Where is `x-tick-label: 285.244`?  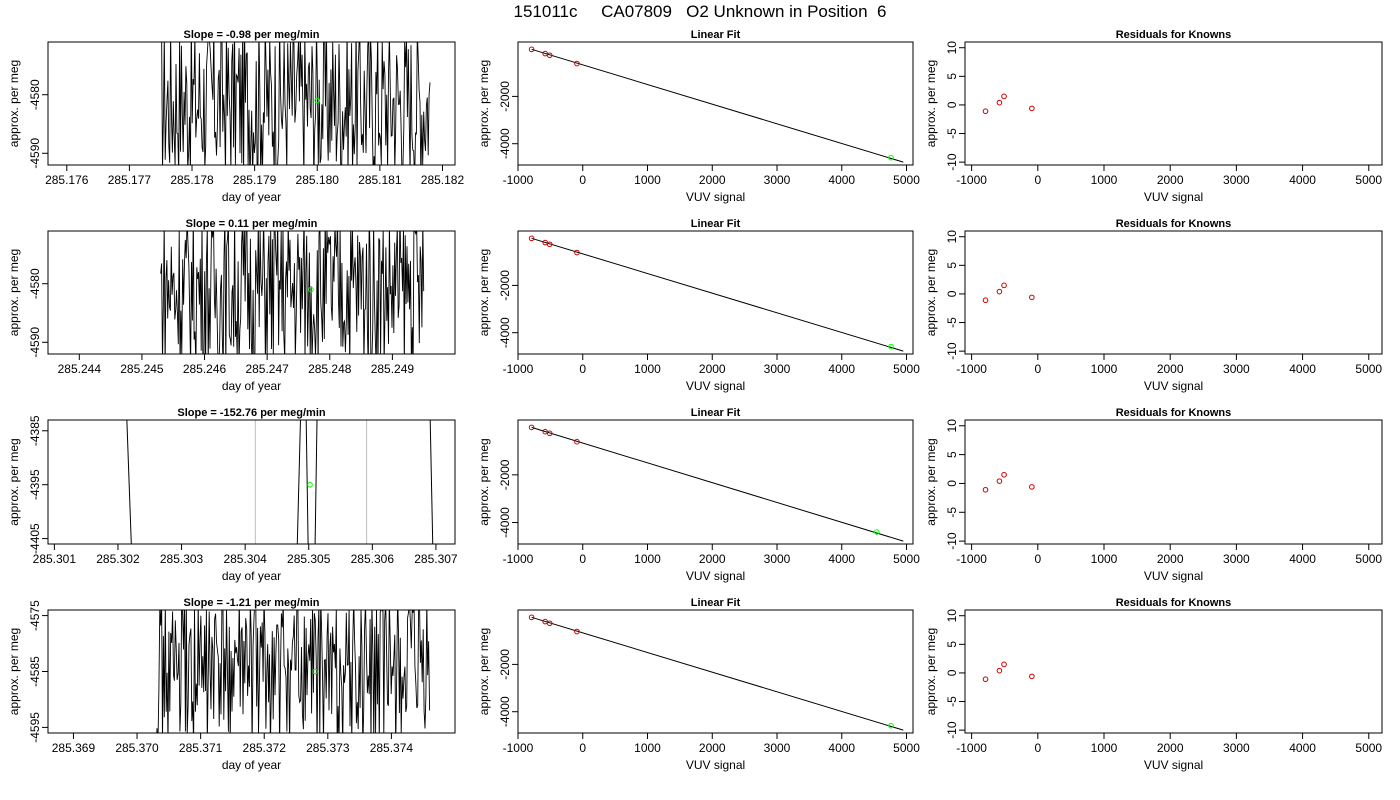
x-tick-label: 285.244 is located at coordinates (80, 369).